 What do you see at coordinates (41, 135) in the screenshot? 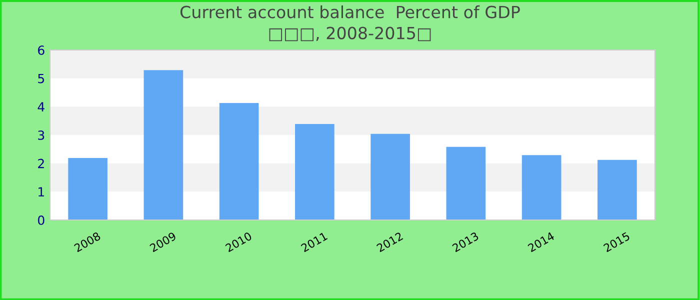
I see `y-tick-label: 3` at bounding box center [41, 135].